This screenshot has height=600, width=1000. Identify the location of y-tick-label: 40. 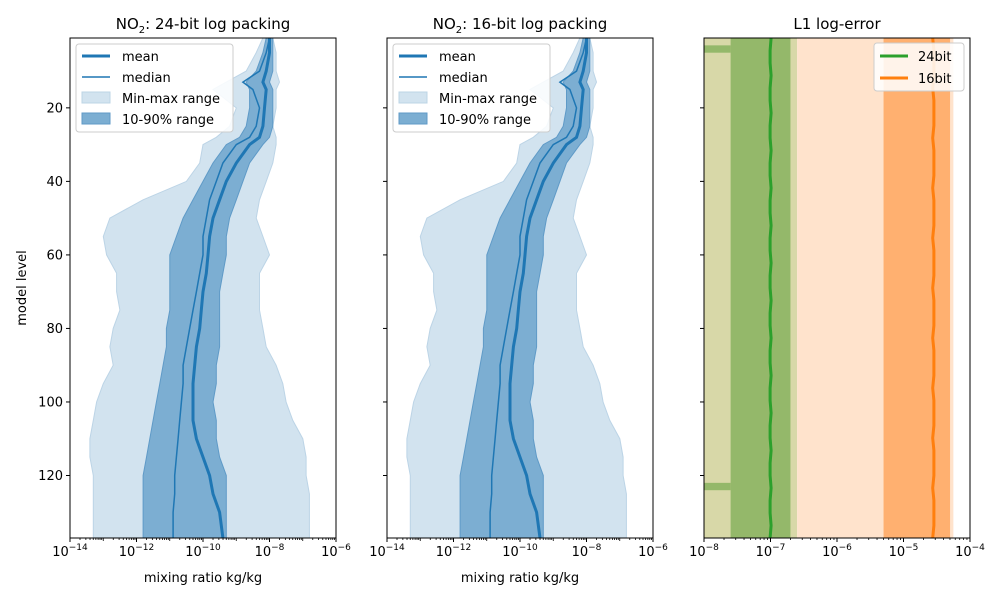
(54, 182).